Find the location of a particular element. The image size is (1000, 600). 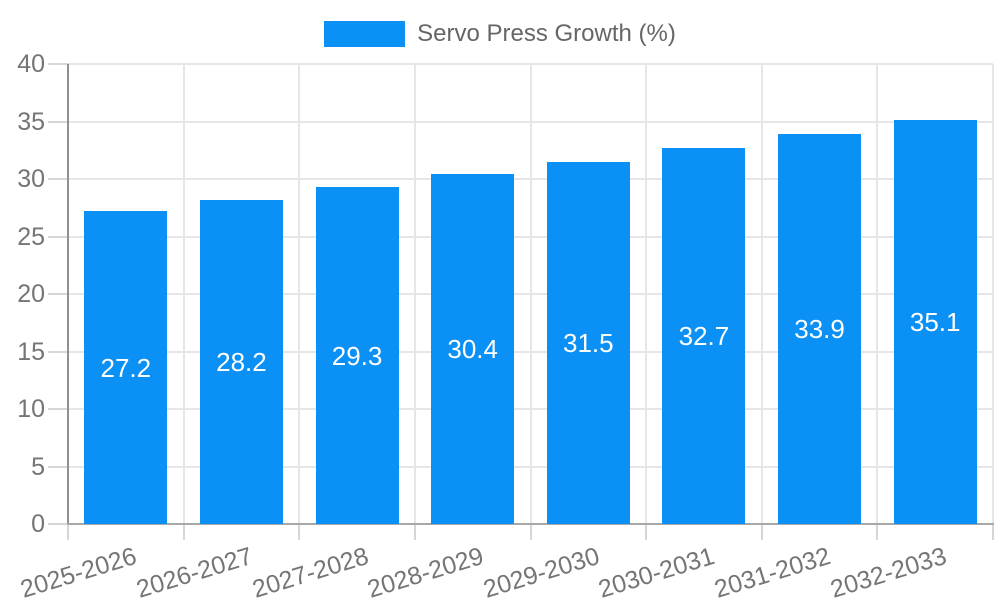

y-tick-label: 40 is located at coordinates (31, 64).